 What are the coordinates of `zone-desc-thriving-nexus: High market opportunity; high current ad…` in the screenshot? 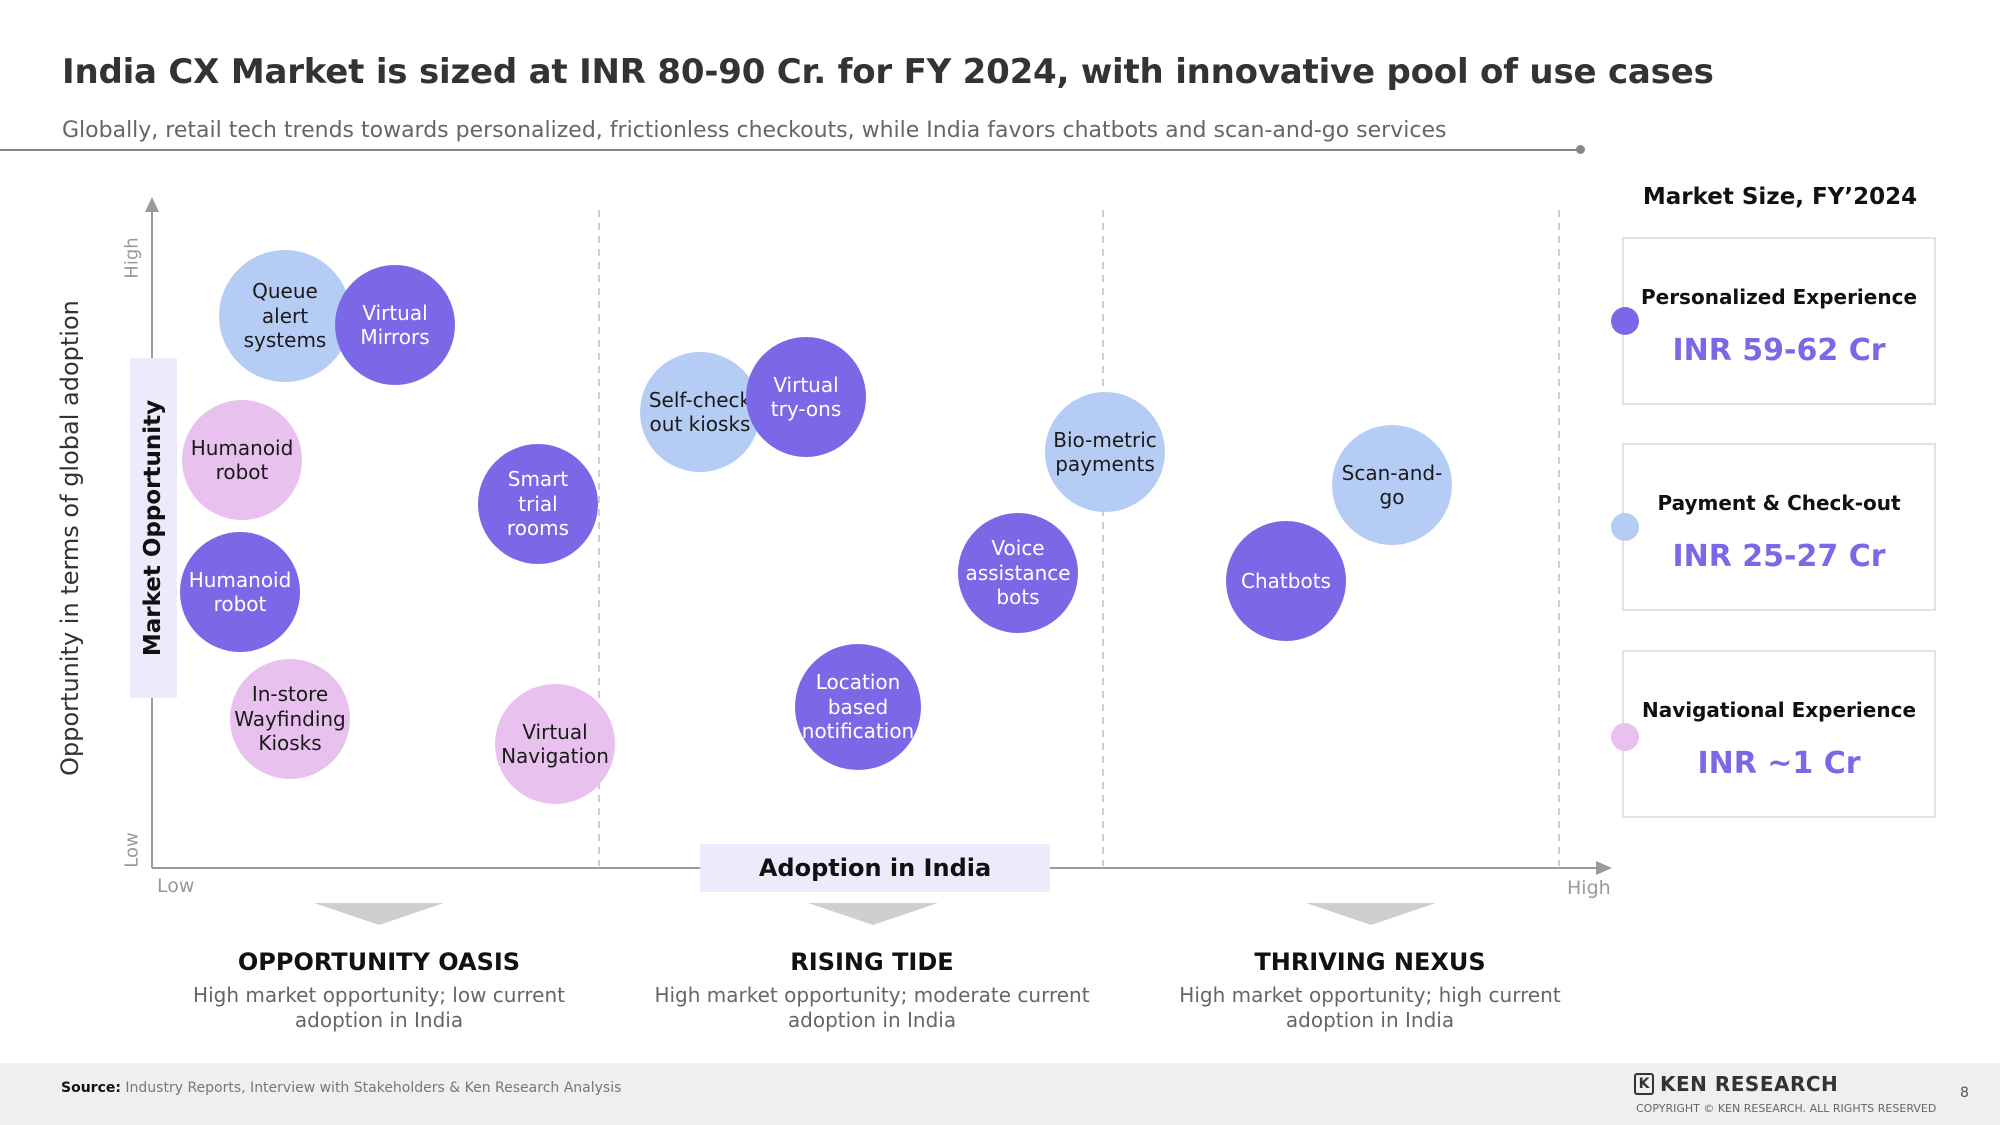 It's located at (1370, 1008).